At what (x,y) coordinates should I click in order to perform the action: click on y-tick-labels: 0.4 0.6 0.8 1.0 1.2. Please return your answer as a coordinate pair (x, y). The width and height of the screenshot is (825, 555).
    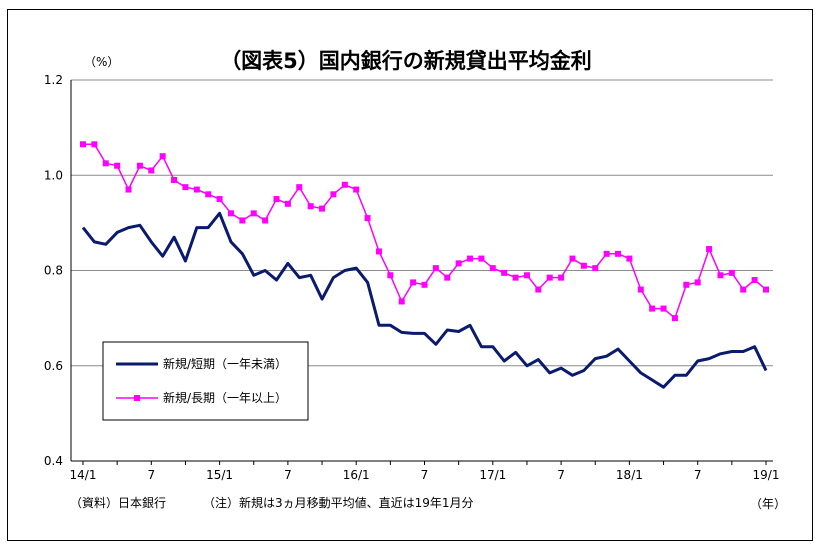
    Looking at the image, I should click on (53, 270).